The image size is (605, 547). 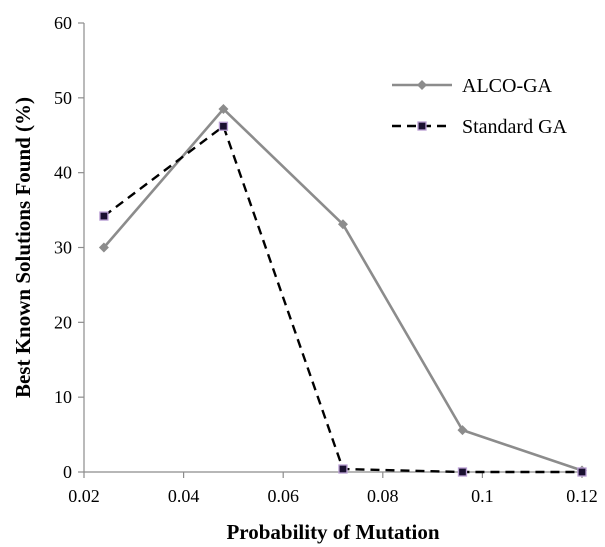 What do you see at coordinates (63, 173) in the screenshot?
I see `y-tick-label: 40` at bounding box center [63, 173].